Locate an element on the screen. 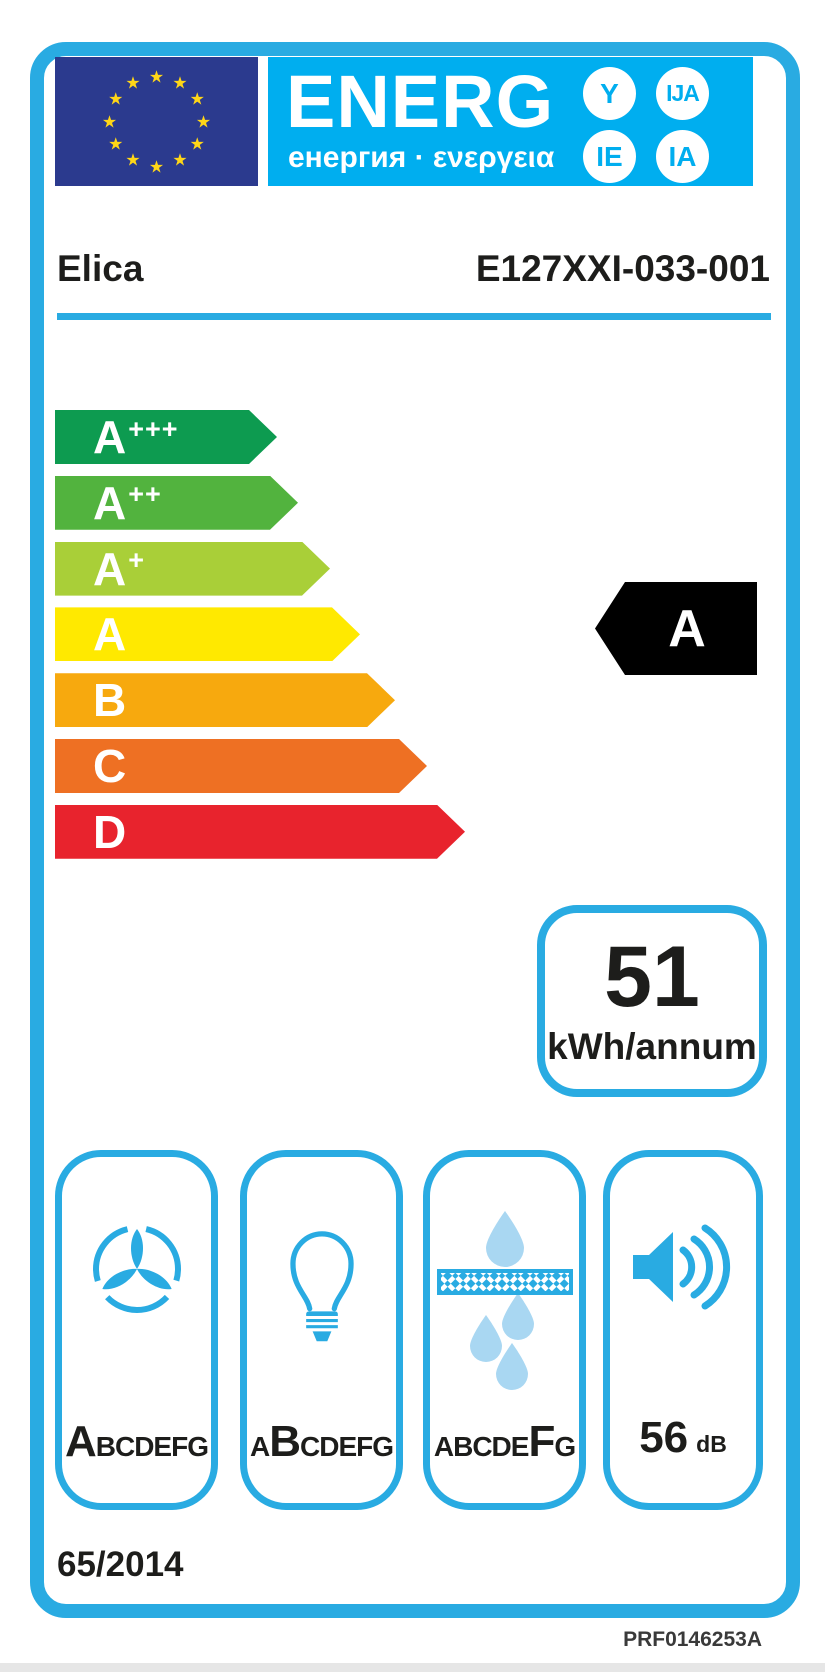 The height and width of the screenshot is (1672, 825). rating-scale-arrow-a-plus-plus-plus: A +++ is located at coordinates (166, 437).